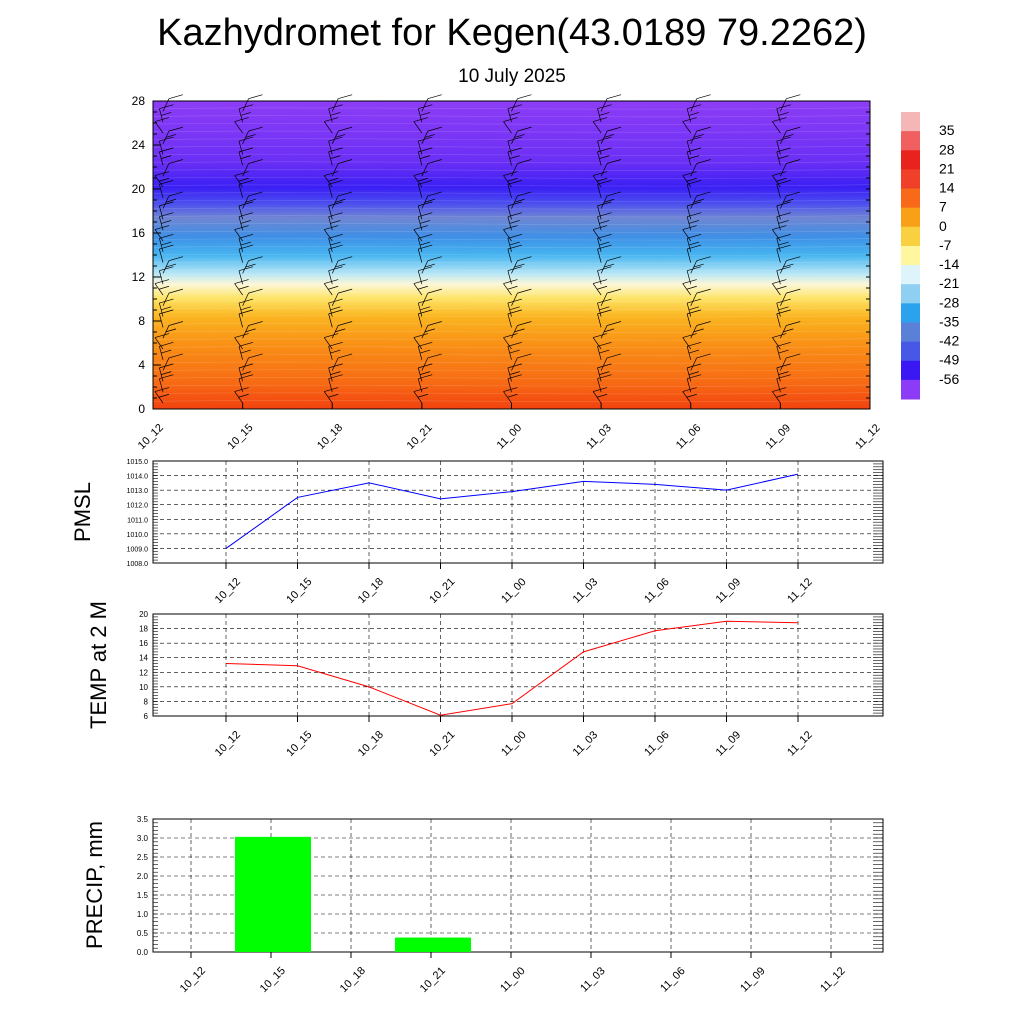 The height and width of the screenshot is (1024, 1024). I want to click on colorbar-label: -56, so click(949, 379).